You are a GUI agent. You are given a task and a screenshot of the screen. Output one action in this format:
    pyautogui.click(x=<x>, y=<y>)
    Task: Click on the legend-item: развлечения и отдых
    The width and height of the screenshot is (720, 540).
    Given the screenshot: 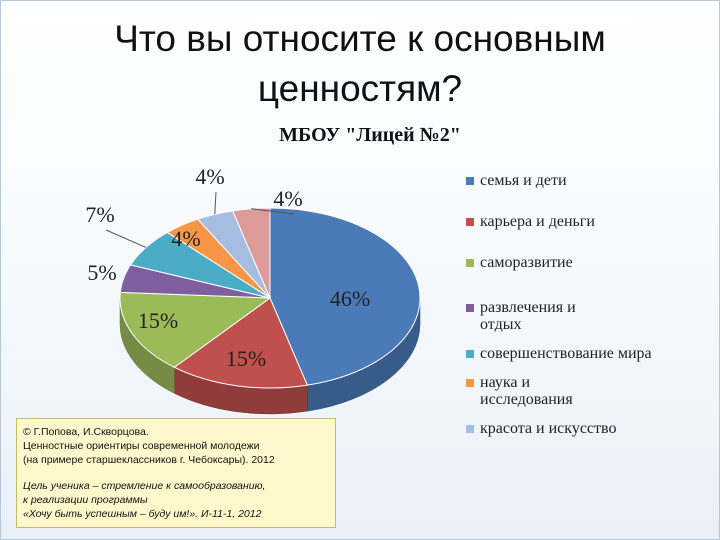 What is the action you would take?
    pyautogui.click(x=538, y=316)
    